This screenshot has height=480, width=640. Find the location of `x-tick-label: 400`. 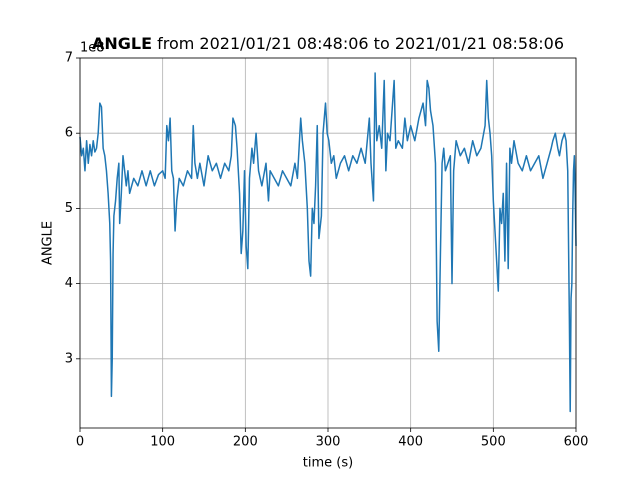

x-tick-label: 400 is located at coordinates (410, 442).